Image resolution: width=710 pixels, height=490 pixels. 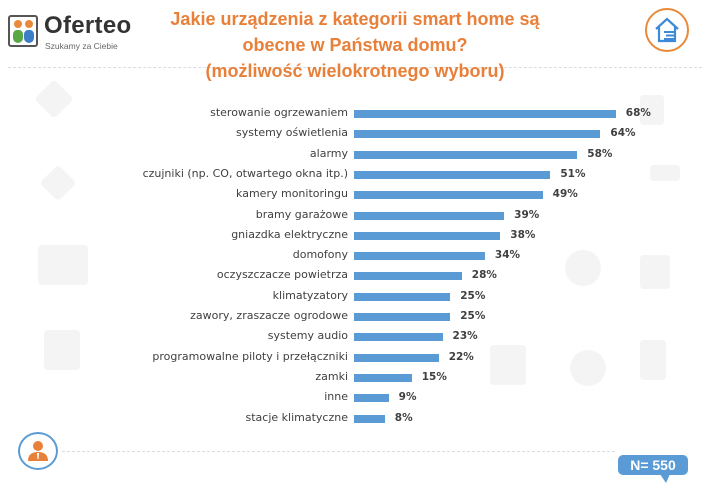 What do you see at coordinates (331, 376) in the screenshot?
I see `category-label: zamki` at bounding box center [331, 376].